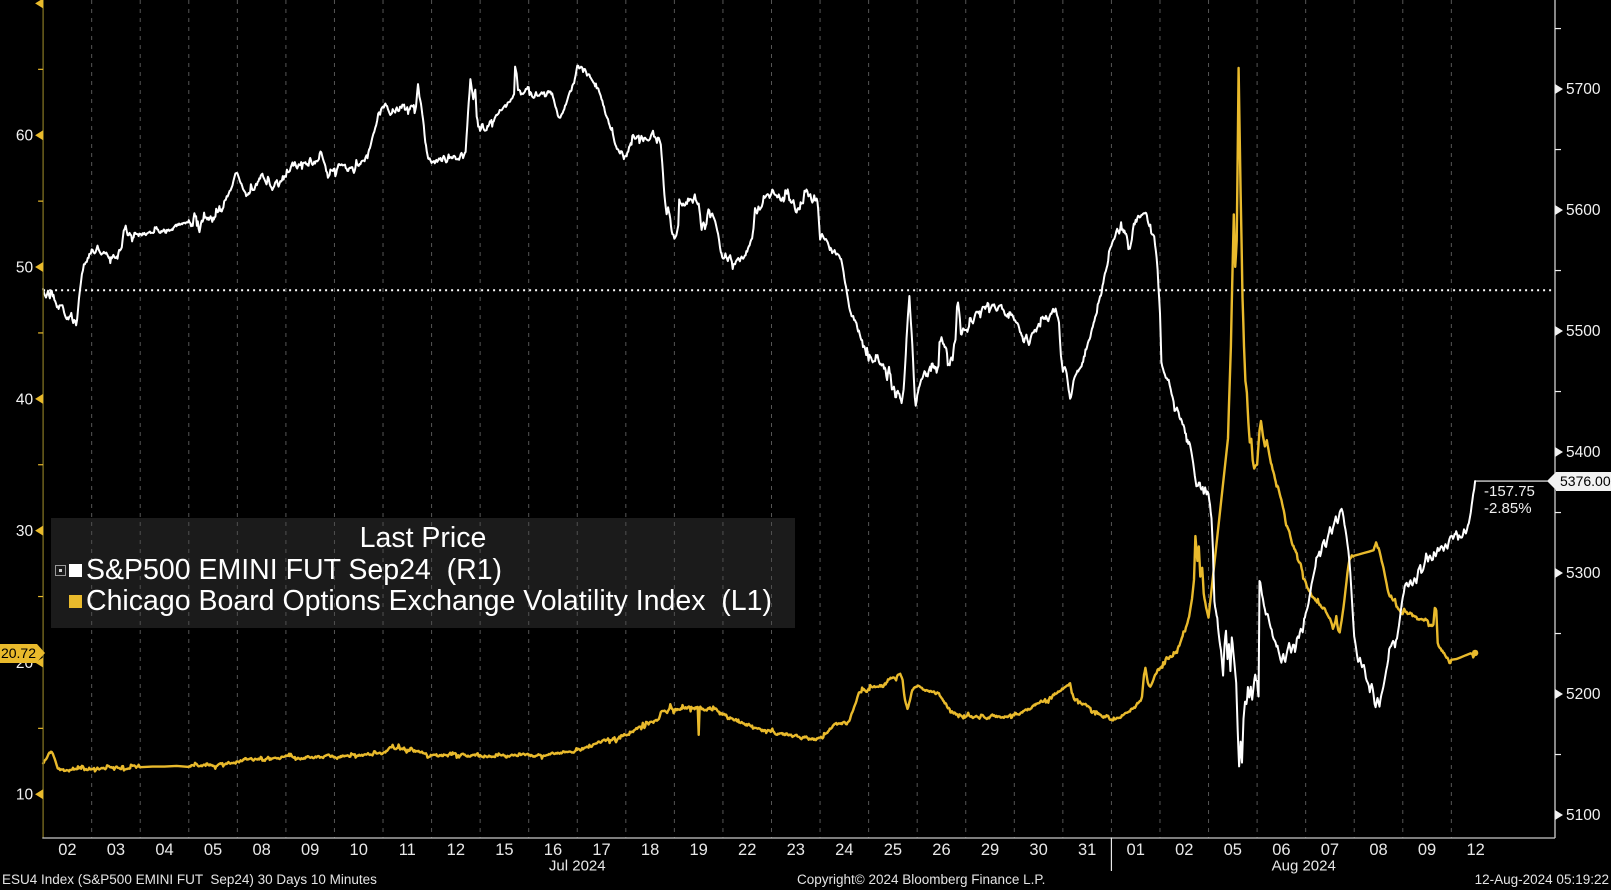 Image resolution: width=1611 pixels, height=890 pixels. What do you see at coordinates (1585, 481) in the screenshot?
I see `last-price-value: 5376.00` at bounding box center [1585, 481].